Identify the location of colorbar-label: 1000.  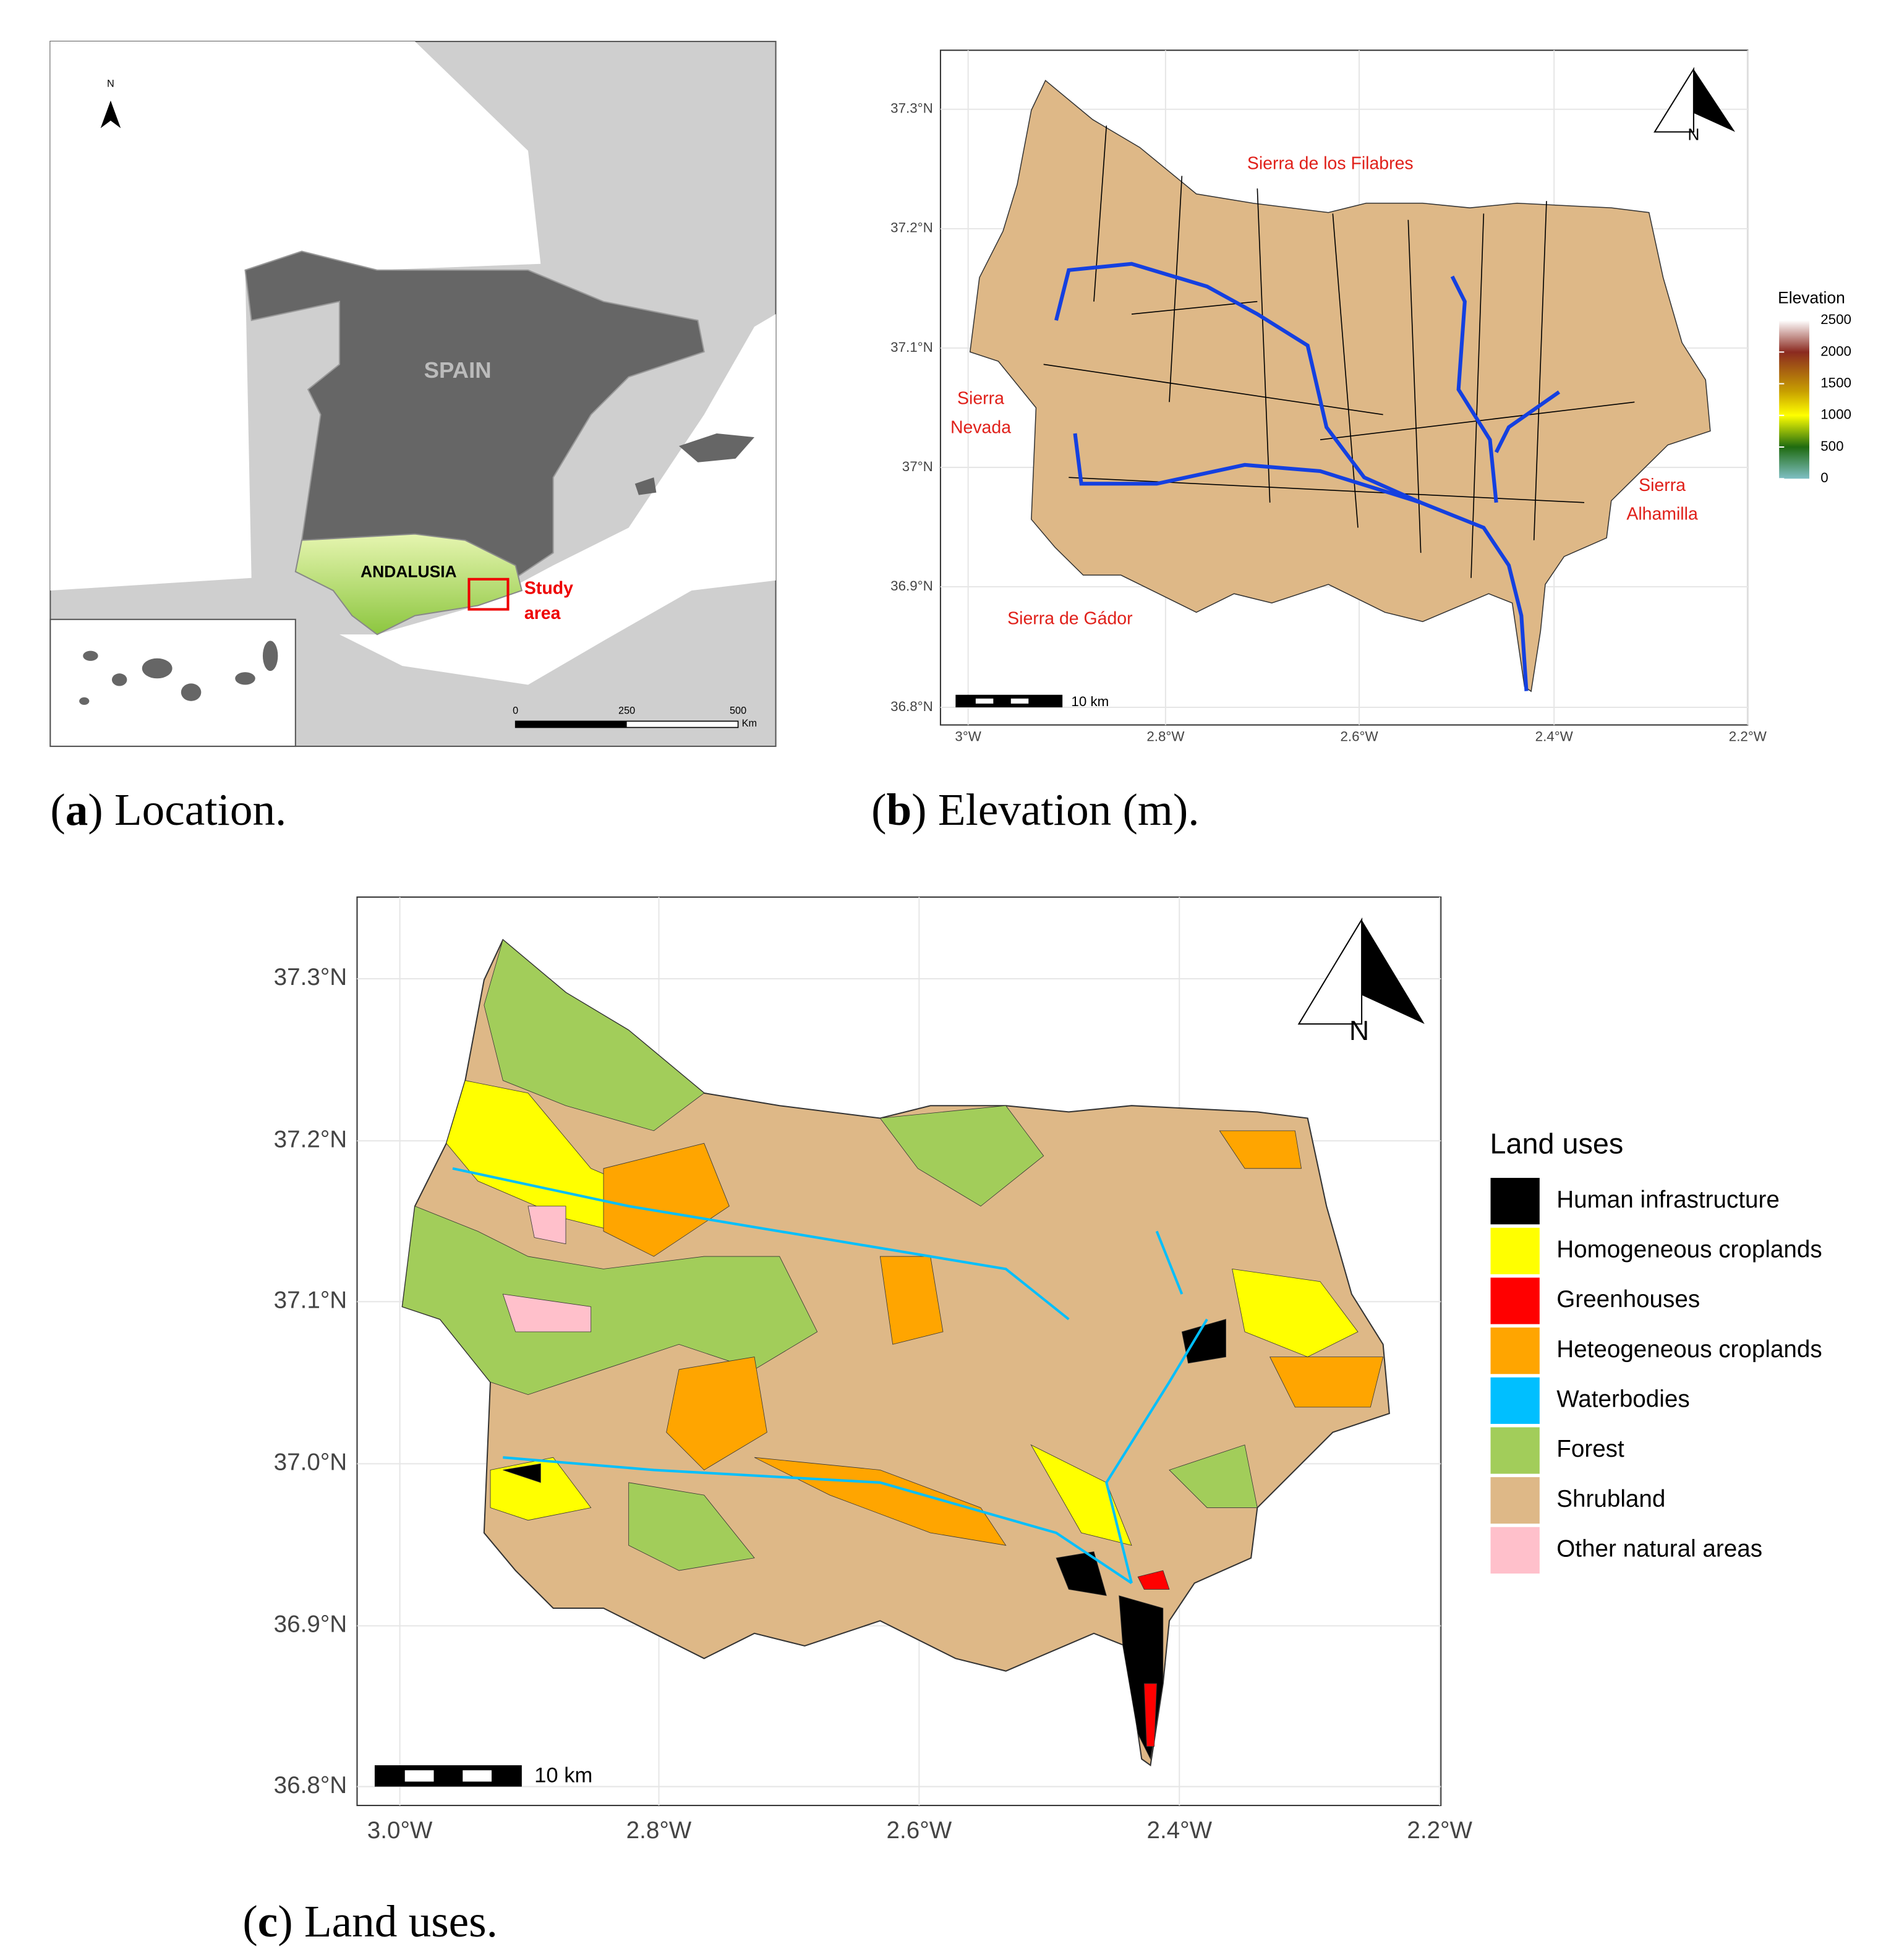
(1835, 414).